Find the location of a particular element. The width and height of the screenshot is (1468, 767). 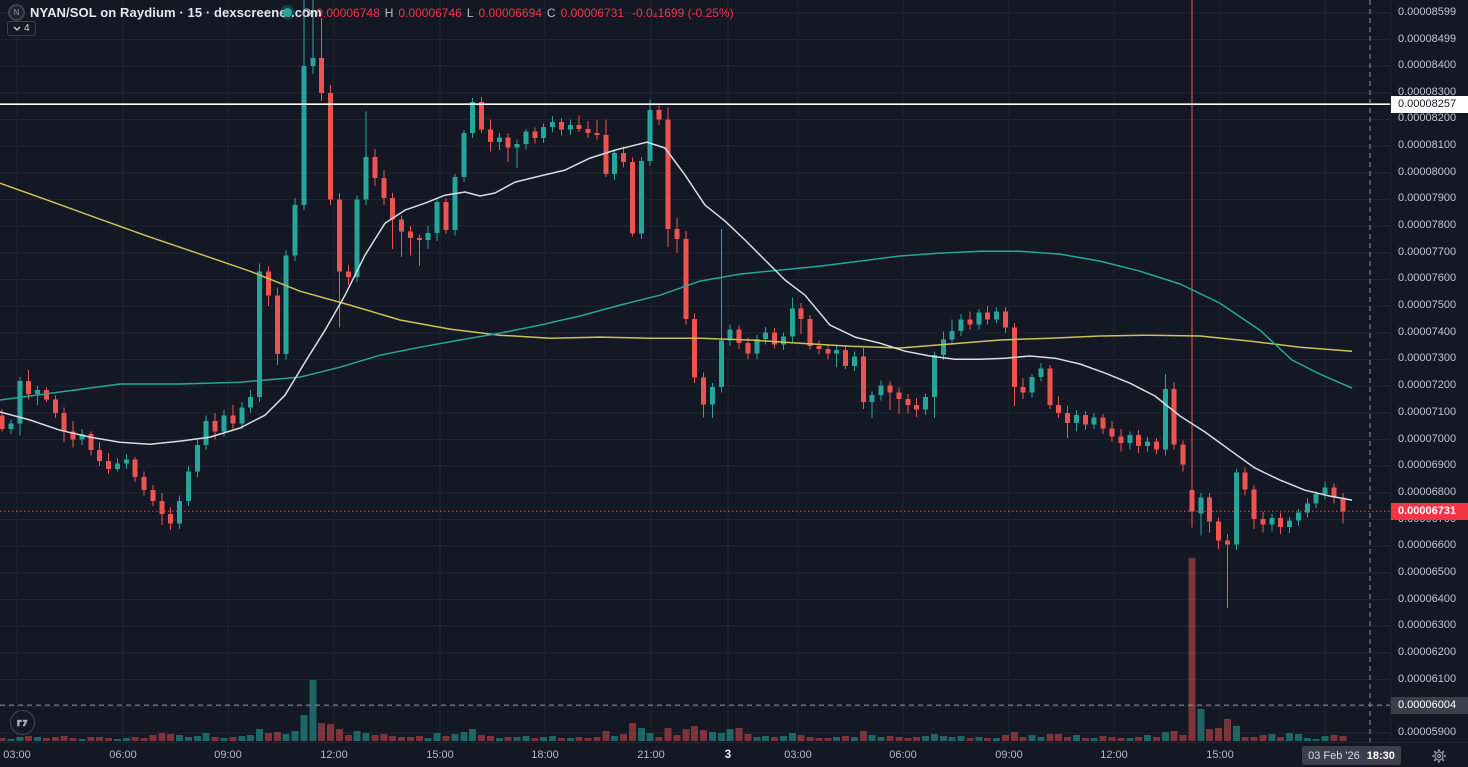

crosshair-date-label: 03 Feb '26 18:30 is located at coordinates (1351, 755).